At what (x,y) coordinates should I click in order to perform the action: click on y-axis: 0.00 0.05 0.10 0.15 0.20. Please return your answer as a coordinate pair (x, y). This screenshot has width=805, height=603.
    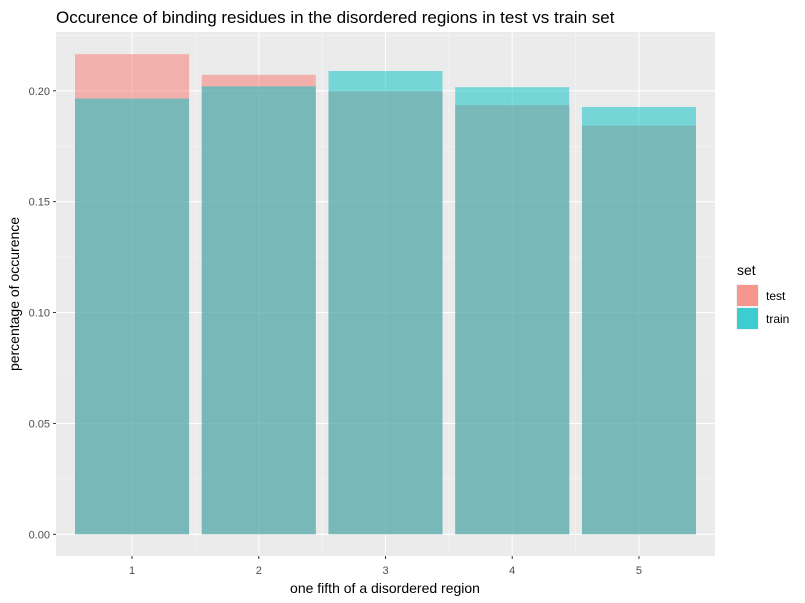
    Looking at the image, I should click on (42, 313).